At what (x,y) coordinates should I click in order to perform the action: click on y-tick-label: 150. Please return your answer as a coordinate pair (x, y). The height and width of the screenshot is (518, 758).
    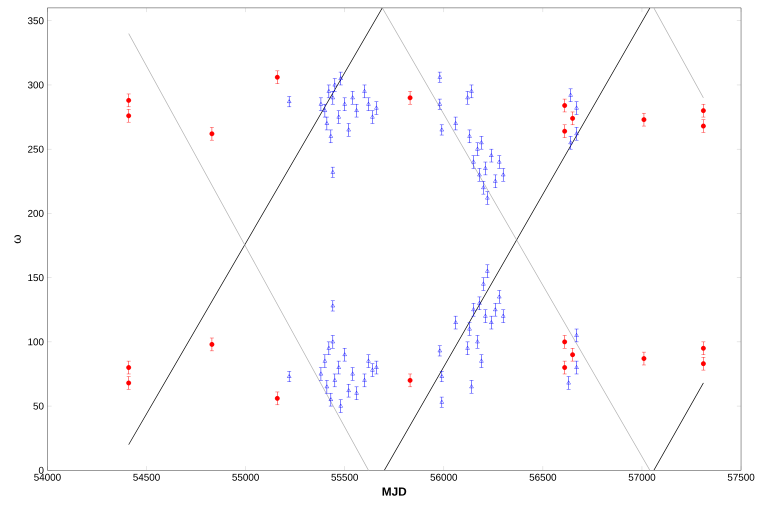
    Looking at the image, I should click on (36, 278).